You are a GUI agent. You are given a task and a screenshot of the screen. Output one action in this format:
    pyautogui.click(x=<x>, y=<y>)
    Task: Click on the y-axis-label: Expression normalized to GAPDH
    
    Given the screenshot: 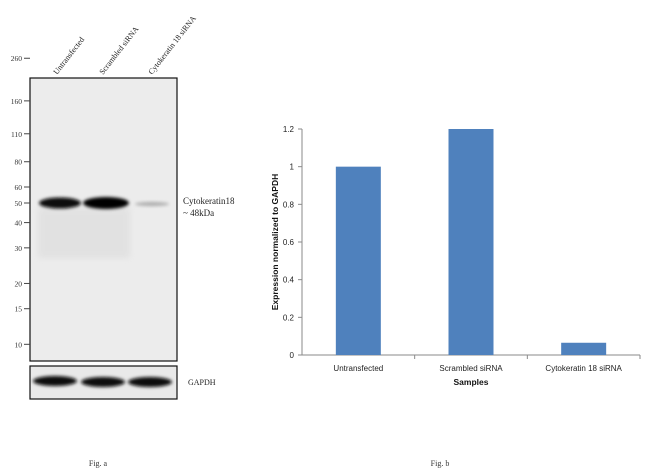 What is the action you would take?
    pyautogui.click(x=275, y=242)
    